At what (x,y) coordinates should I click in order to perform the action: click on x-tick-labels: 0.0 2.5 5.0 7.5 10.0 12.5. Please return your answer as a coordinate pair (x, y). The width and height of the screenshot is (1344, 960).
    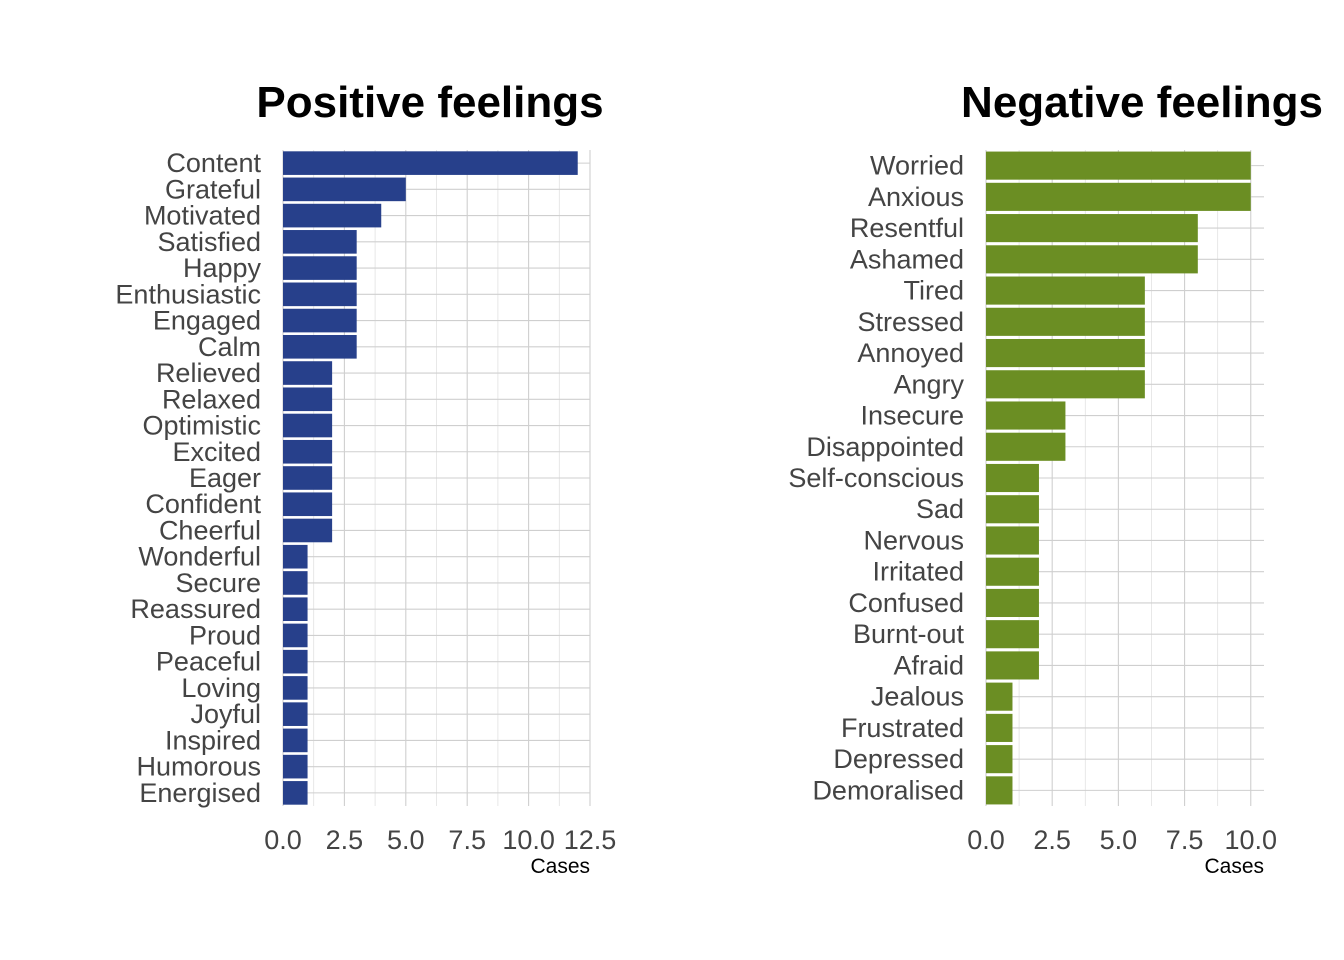
    Looking at the image, I should click on (440, 840).